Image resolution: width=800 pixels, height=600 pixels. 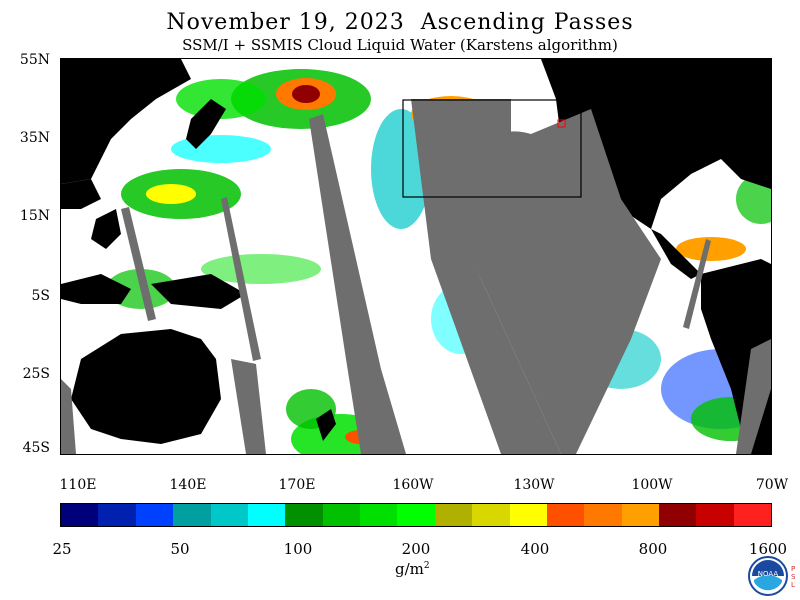 What do you see at coordinates (535, 549) in the screenshot?
I see `colorbar-label-400: 400` at bounding box center [535, 549].